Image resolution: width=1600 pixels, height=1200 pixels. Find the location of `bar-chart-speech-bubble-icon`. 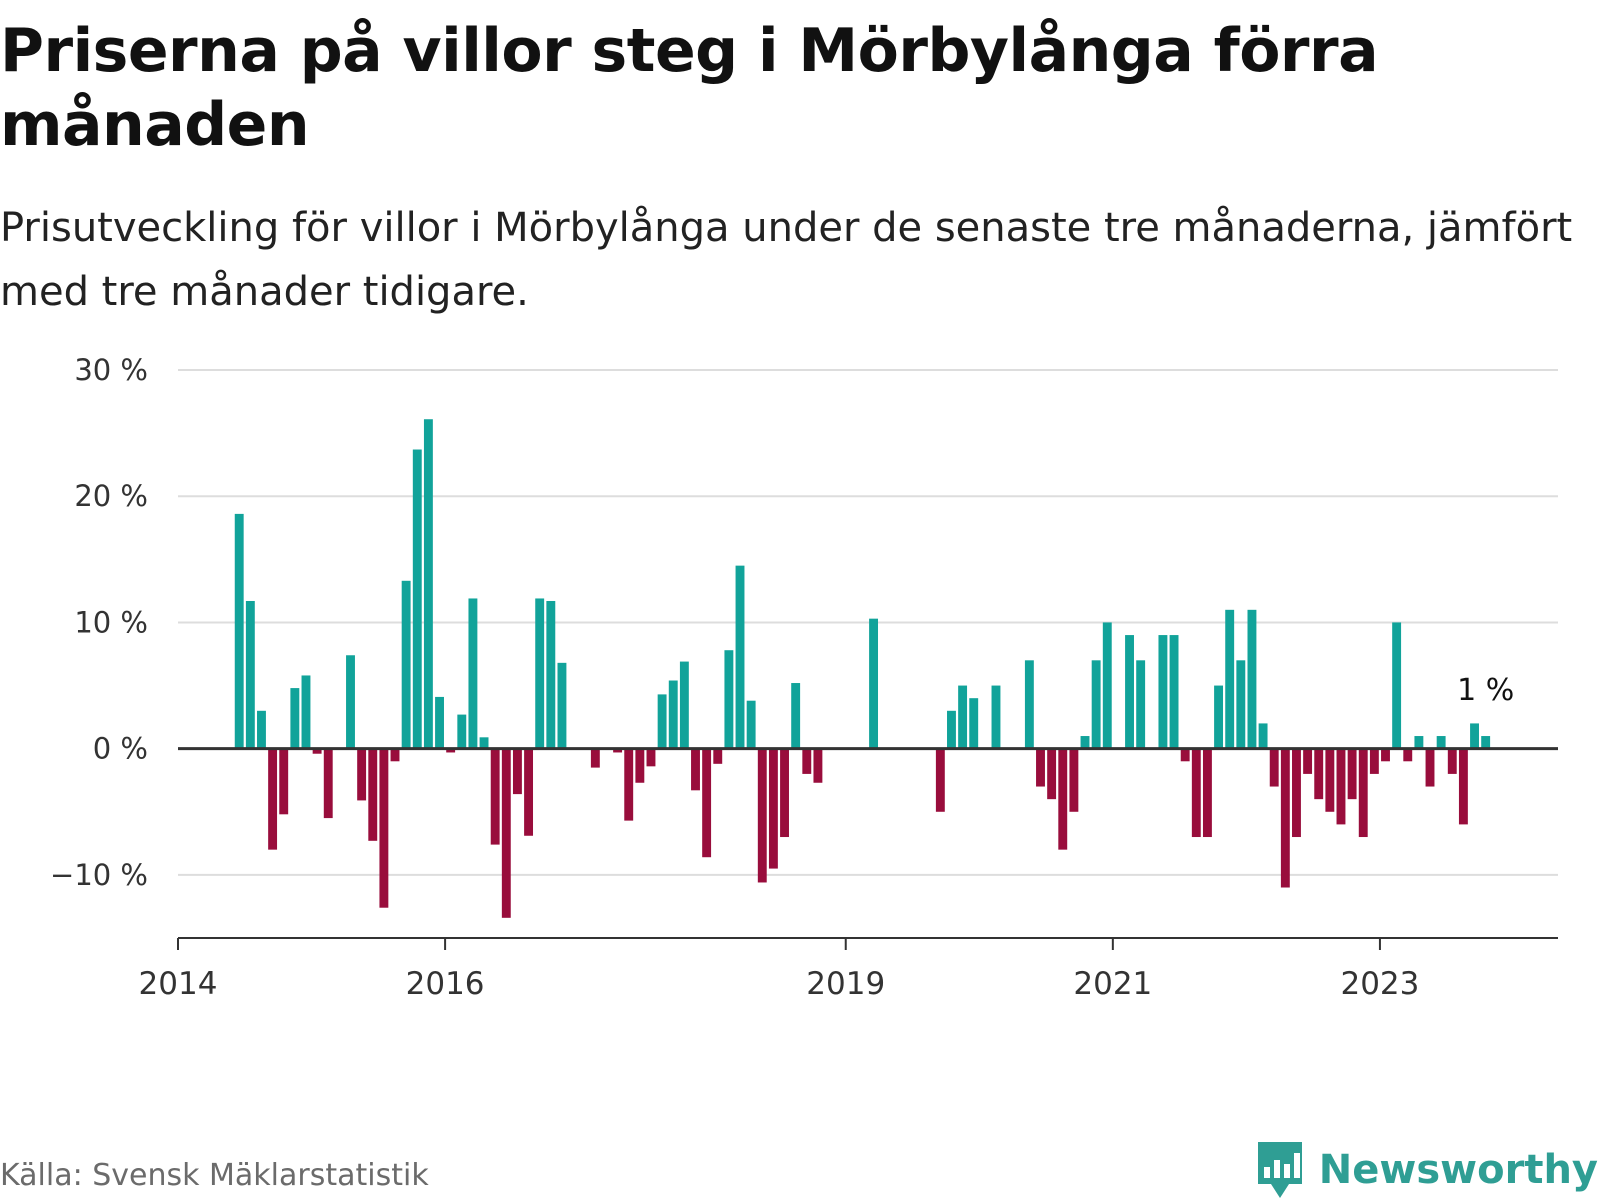

bar-chart-speech-bubble-icon is located at coordinates (1279, 1170).